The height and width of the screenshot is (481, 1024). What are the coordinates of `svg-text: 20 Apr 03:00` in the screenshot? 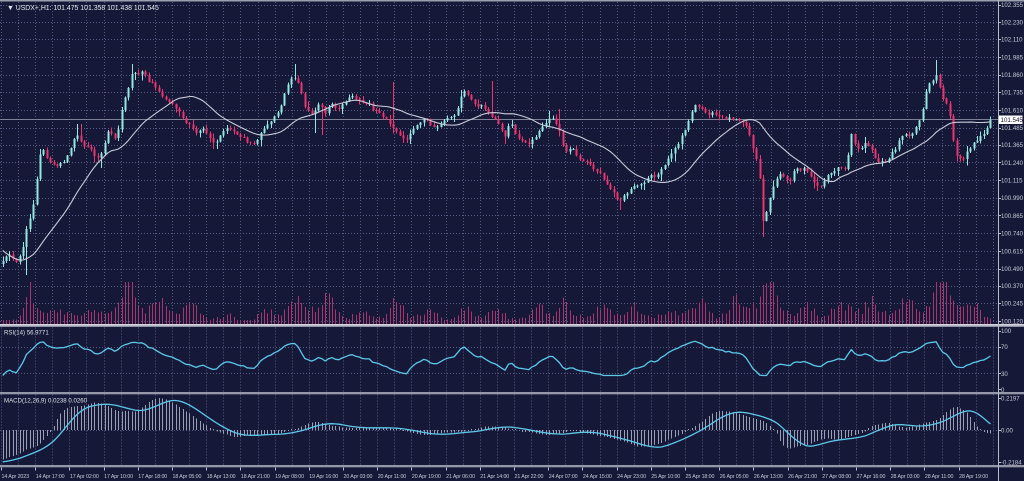 It's located at (358, 477).